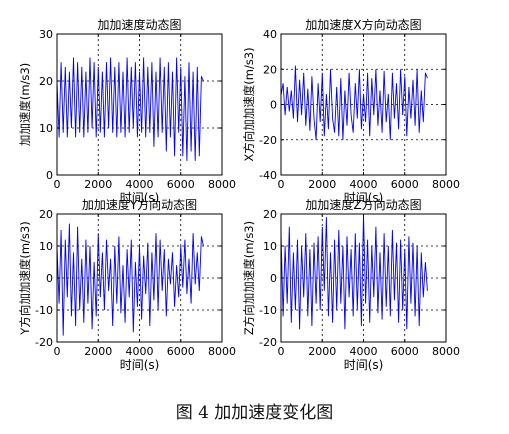 This screenshot has width=509, height=434. Describe the element at coordinates (363, 24) in the screenshot. I see `chart-title: 加加速度X方向动态图` at that location.